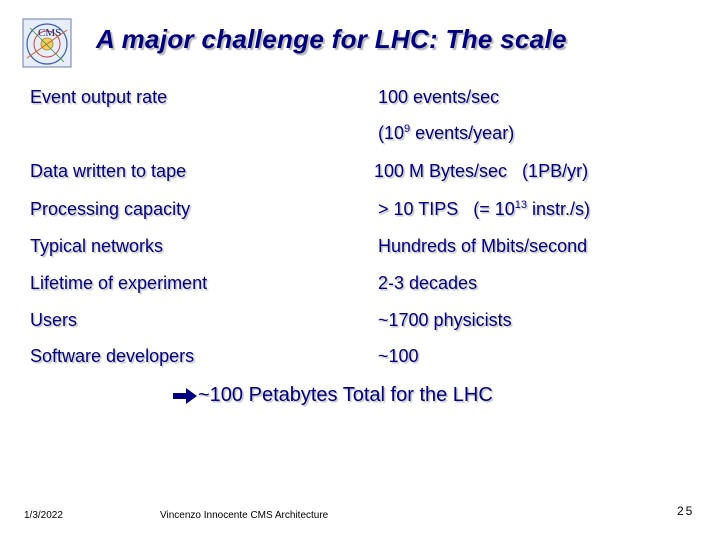 Image resolution: width=720 pixels, height=540 pixels. What do you see at coordinates (686, 511) in the screenshot?
I see `page-number: 25` at bounding box center [686, 511].